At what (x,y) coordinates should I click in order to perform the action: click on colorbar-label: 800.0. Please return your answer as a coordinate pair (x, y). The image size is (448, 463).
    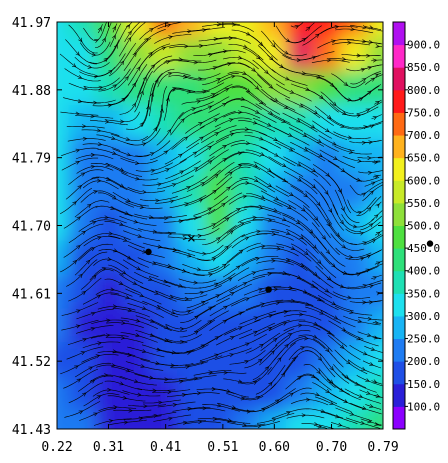
    Looking at the image, I should click on (423, 90).